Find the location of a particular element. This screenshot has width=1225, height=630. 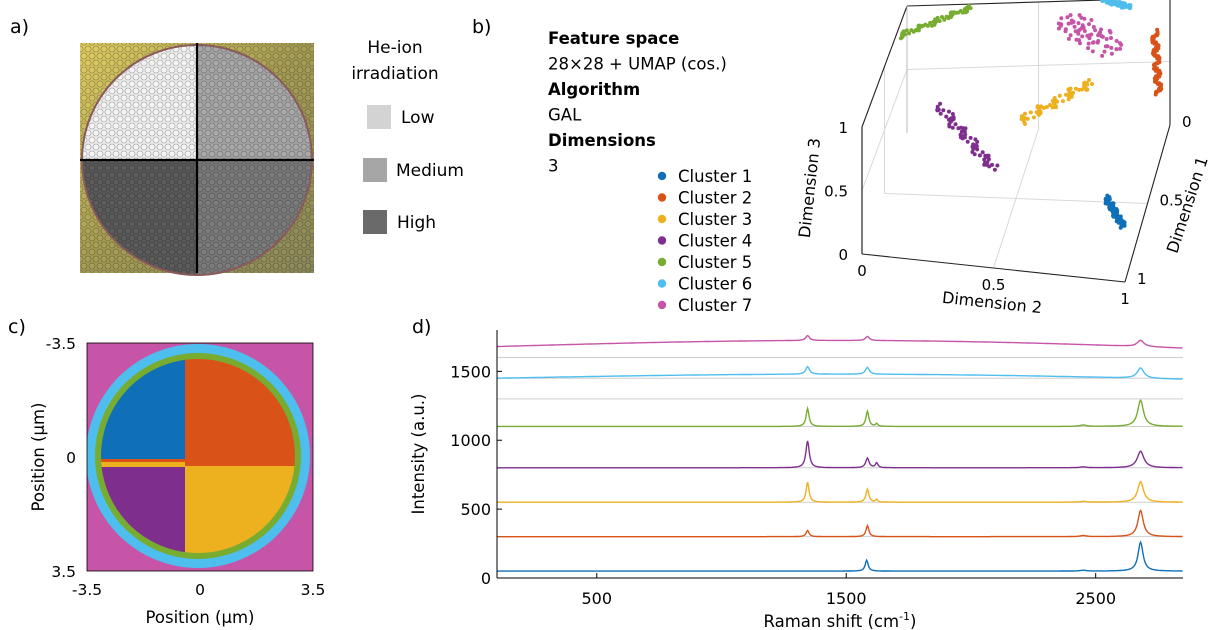

irradiation-legend: Low Medium High is located at coordinates (413, 169).